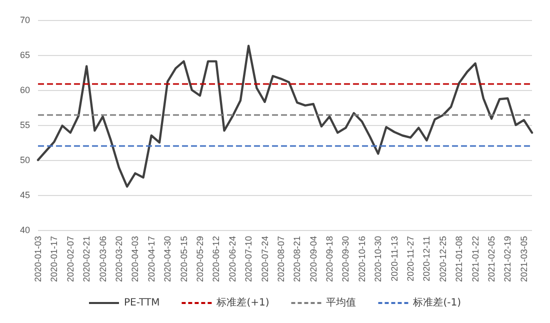 Image resolution: width=550 pixels, height=323 pixels. What do you see at coordinates (491, 259) in the screenshot?
I see `x-tick-label: 2021-02-05` at bounding box center [491, 259].